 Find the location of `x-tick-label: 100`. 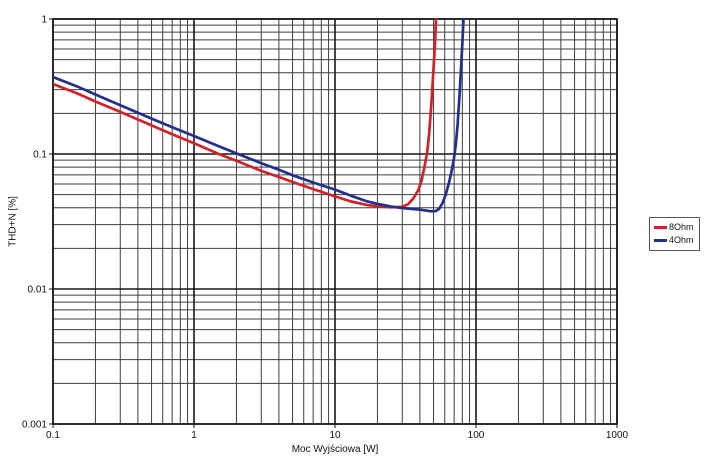

x-tick-label: 100 is located at coordinates (476, 435).